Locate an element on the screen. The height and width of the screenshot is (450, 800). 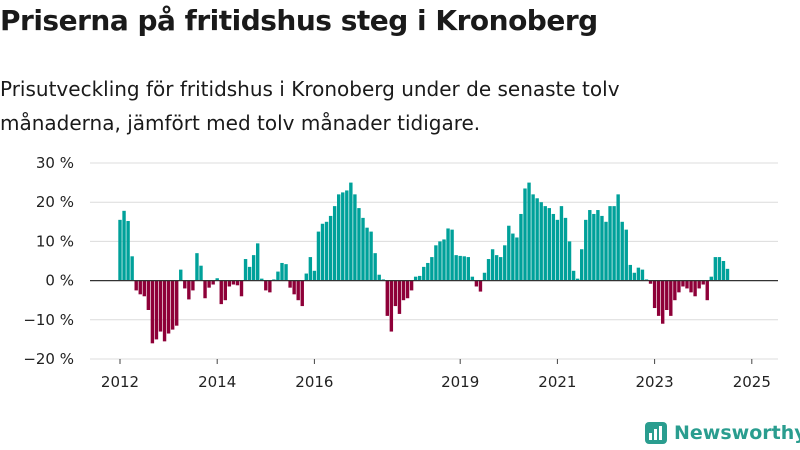
y-tick-label: 20 % is located at coordinates (55, 202).